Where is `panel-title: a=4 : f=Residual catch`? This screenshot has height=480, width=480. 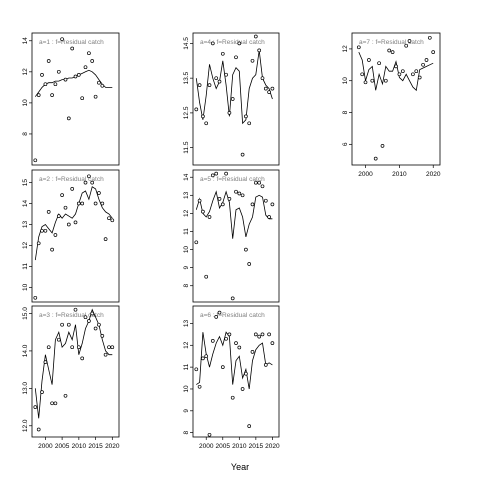
panel-title: a=4 : f=Residual catch is located at coordinates (232, 42).